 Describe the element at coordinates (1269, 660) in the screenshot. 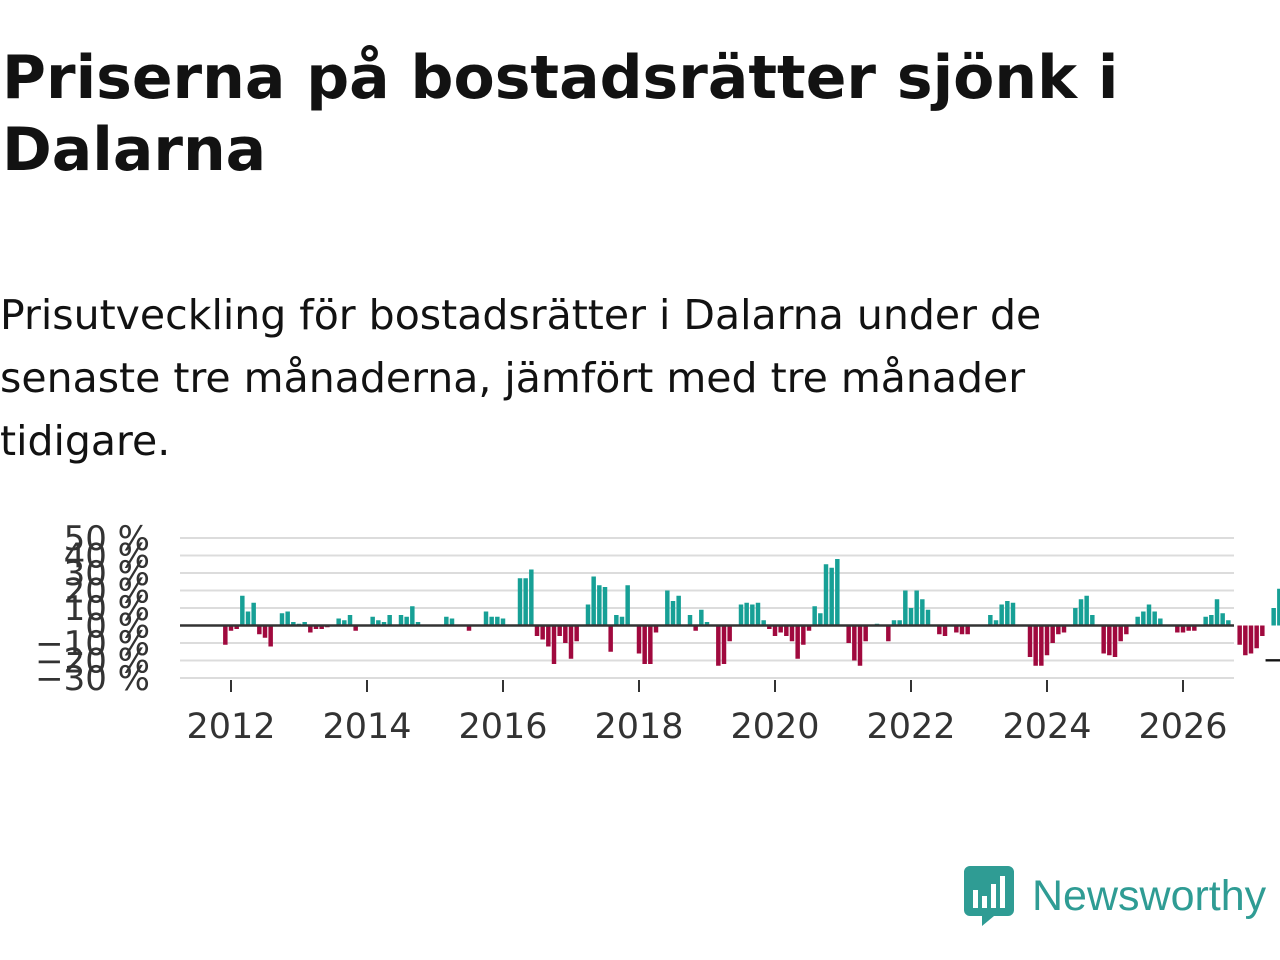

I see `annotations: −4 %` at that location.